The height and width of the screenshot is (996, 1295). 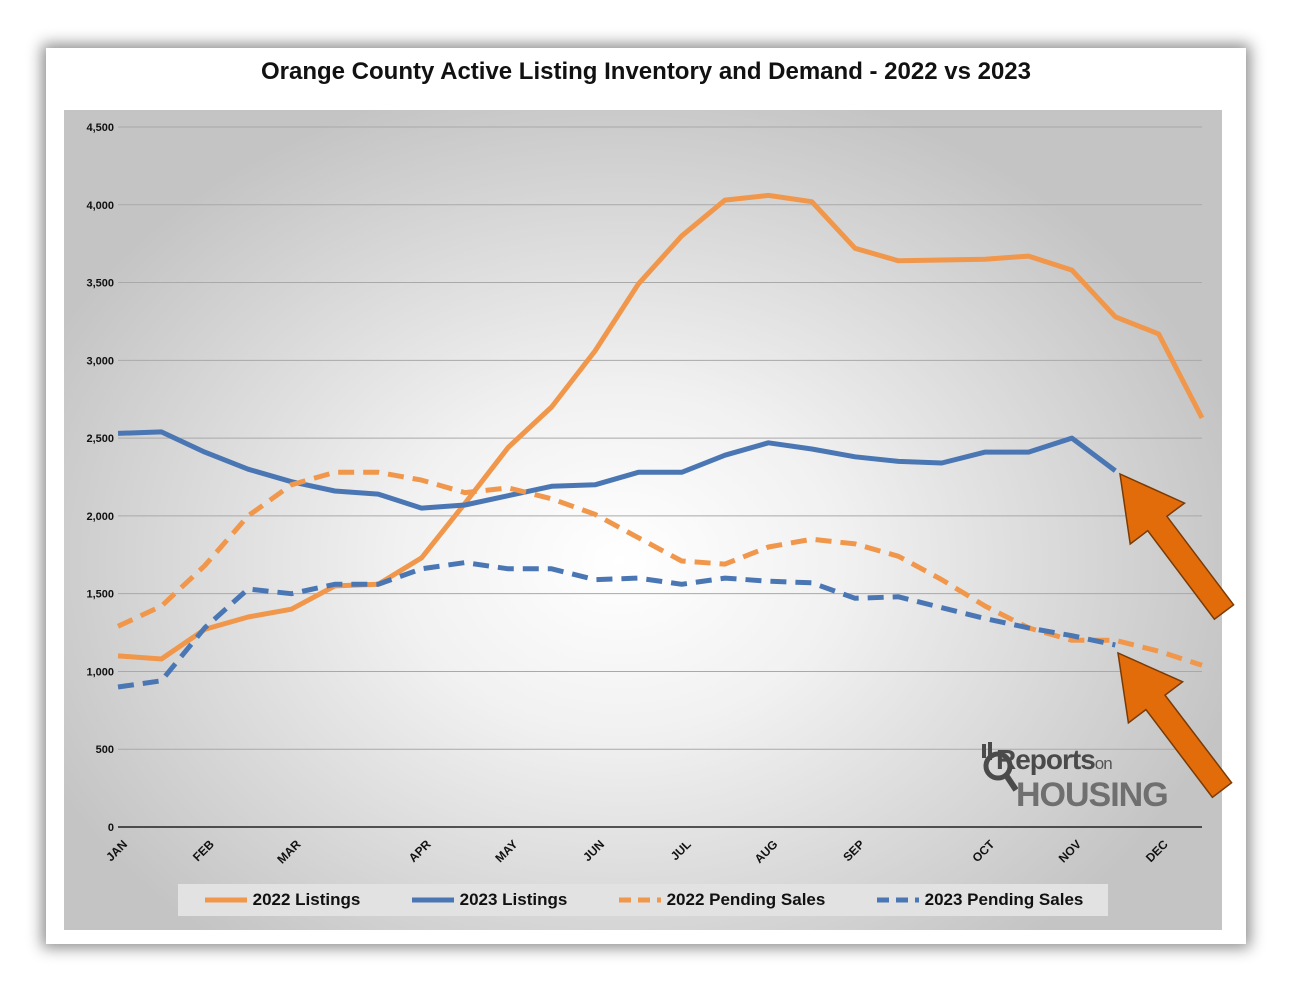 I want to click on legend-label: 2023 Pending Sales, so click(x=1004, y=899).